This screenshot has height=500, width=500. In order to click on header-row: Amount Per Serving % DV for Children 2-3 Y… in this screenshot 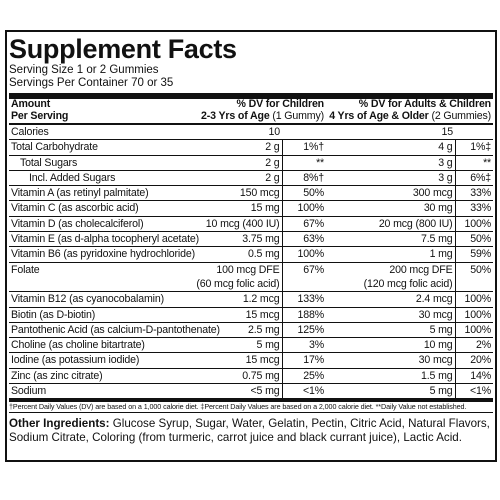, I will do `click(251, 110)`.